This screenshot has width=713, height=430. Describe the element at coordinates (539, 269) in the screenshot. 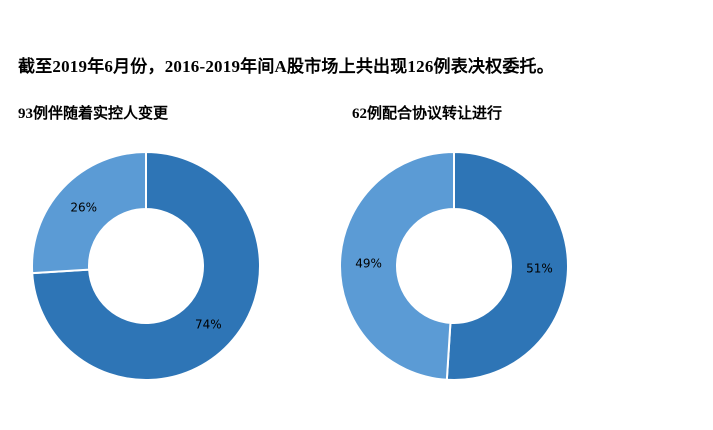

I see `slice-percentage-label: 51%` at that location.